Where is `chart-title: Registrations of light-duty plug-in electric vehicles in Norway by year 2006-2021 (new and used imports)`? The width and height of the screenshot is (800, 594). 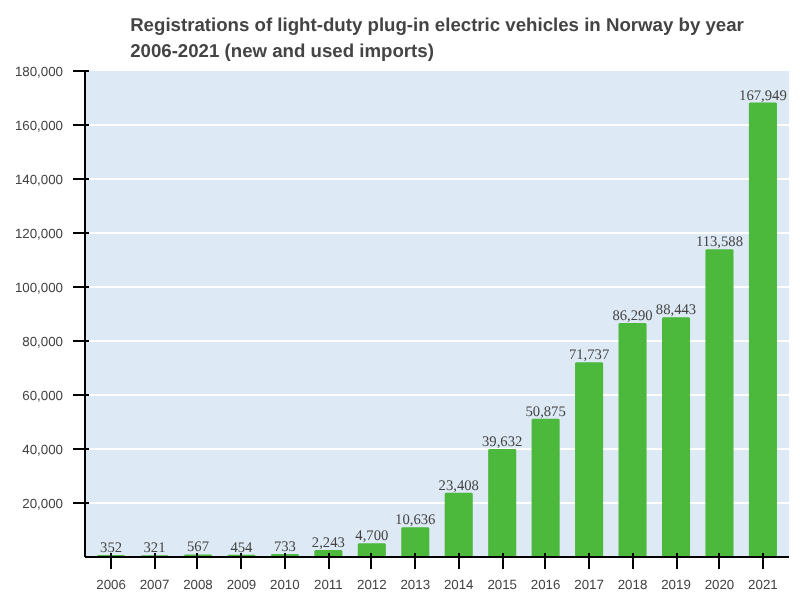
chart-title: Registrations of light-duty plug-in electric vehicles in Norway by year 2006-2021 (new and used imports) is located at coordinates (437, 38).